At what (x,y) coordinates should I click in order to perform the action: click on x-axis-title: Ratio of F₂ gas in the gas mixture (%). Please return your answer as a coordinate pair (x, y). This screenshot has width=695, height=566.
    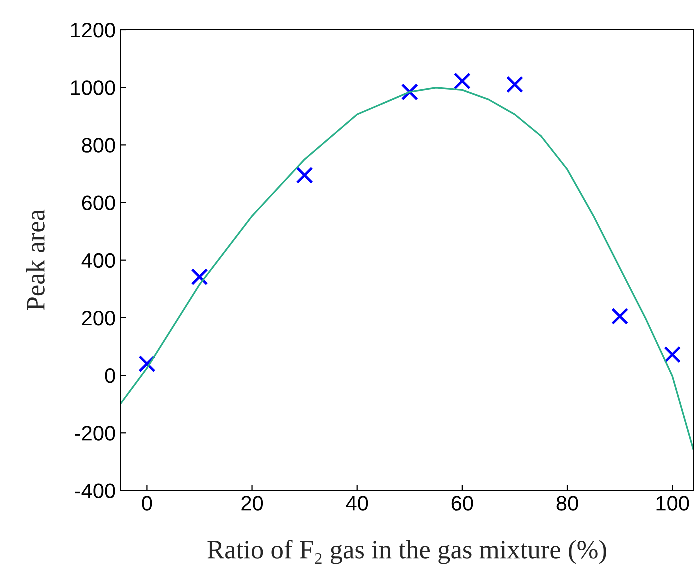
    Looking at the image, I should click on (407, 552).